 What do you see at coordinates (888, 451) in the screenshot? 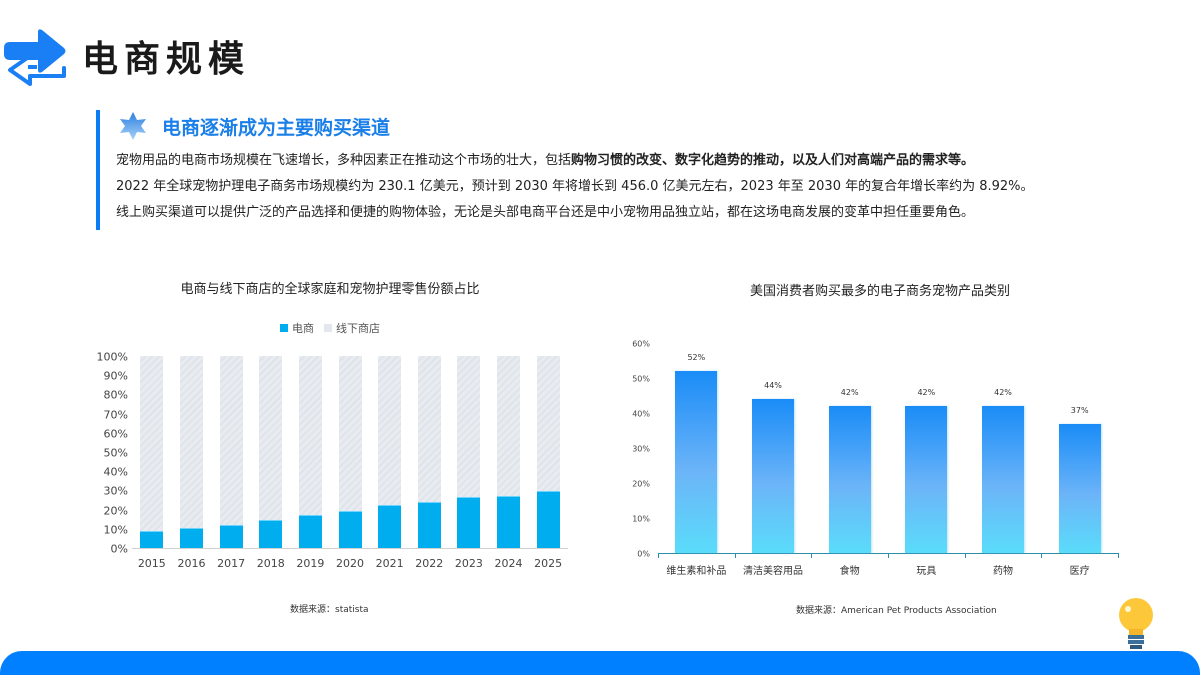
I see `chart2-plot: 52% 44% 42% 42% 42% 37%` at bounding box center [888, 451].